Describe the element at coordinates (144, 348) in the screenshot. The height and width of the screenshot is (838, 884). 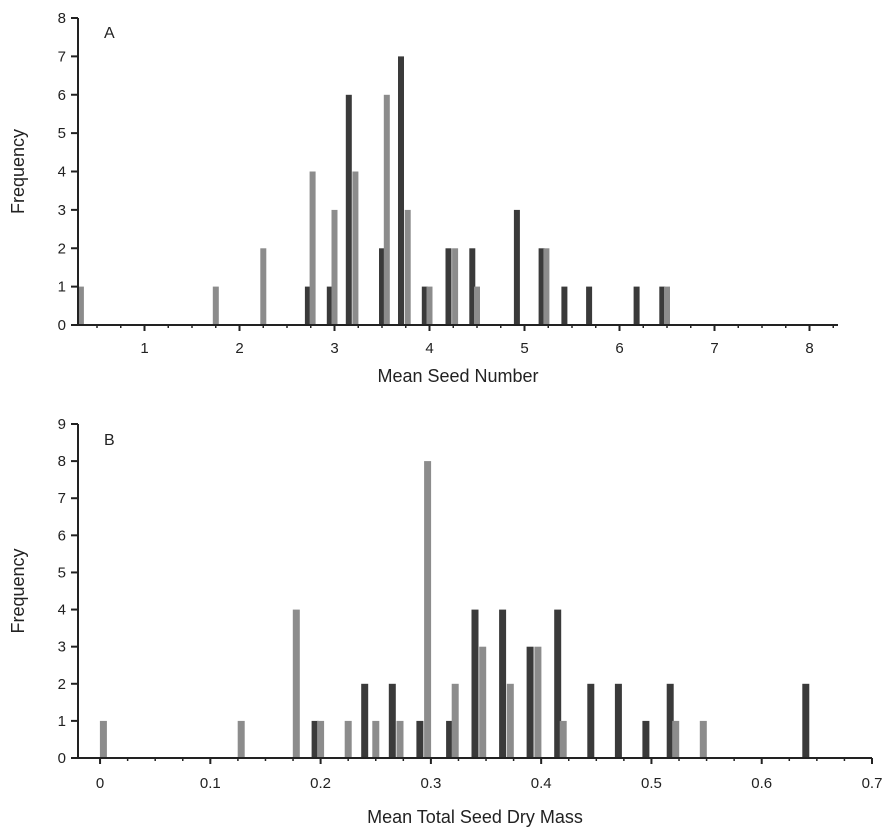
I see `x-tick-label: 1` at that location.